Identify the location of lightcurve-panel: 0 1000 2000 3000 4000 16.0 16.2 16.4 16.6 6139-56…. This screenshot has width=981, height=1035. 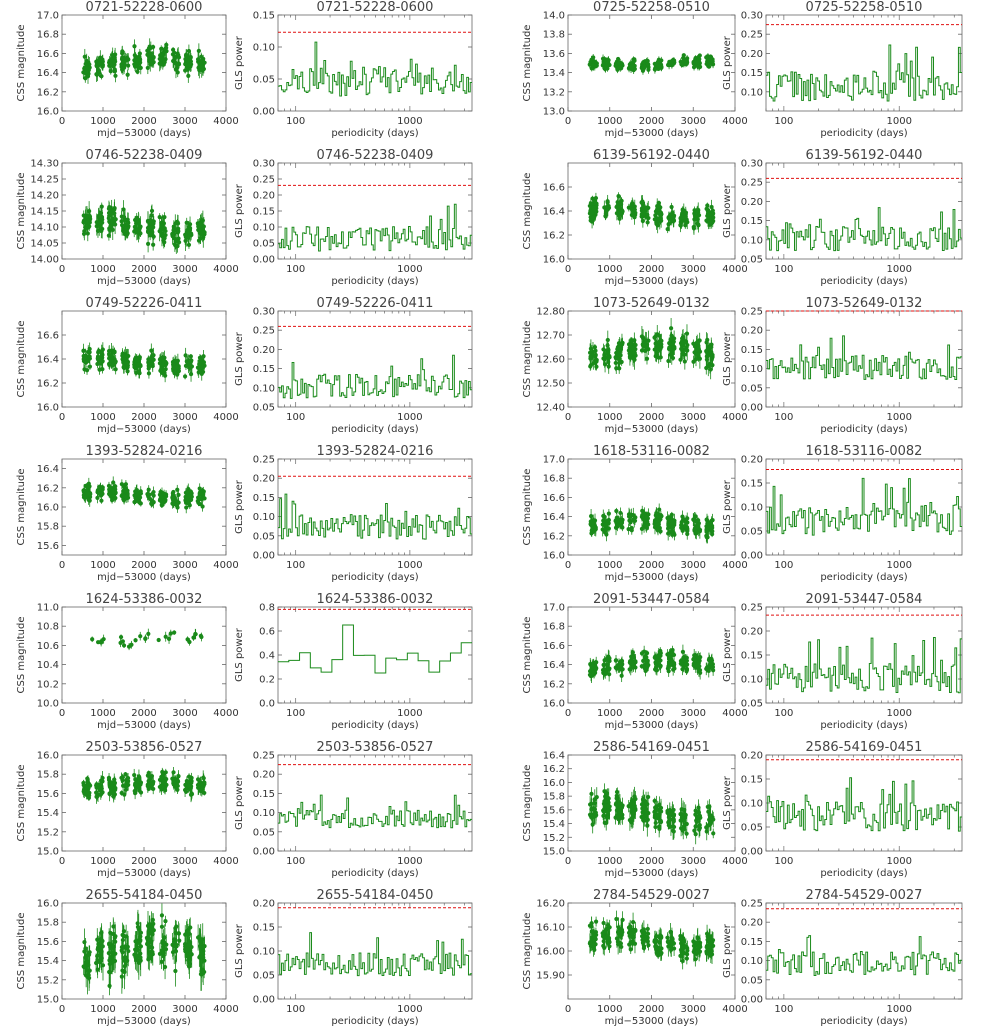
(635, 217).